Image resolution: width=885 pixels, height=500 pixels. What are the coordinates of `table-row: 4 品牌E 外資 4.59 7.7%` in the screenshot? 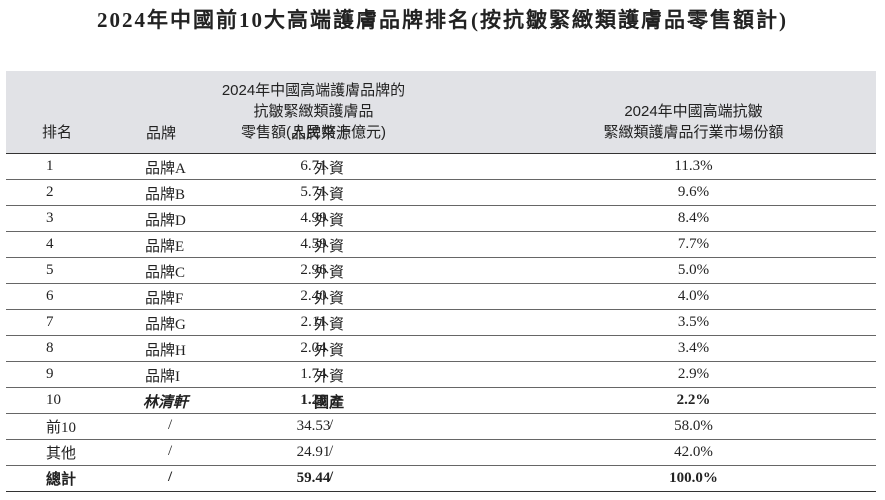 It's located at (441, 244).